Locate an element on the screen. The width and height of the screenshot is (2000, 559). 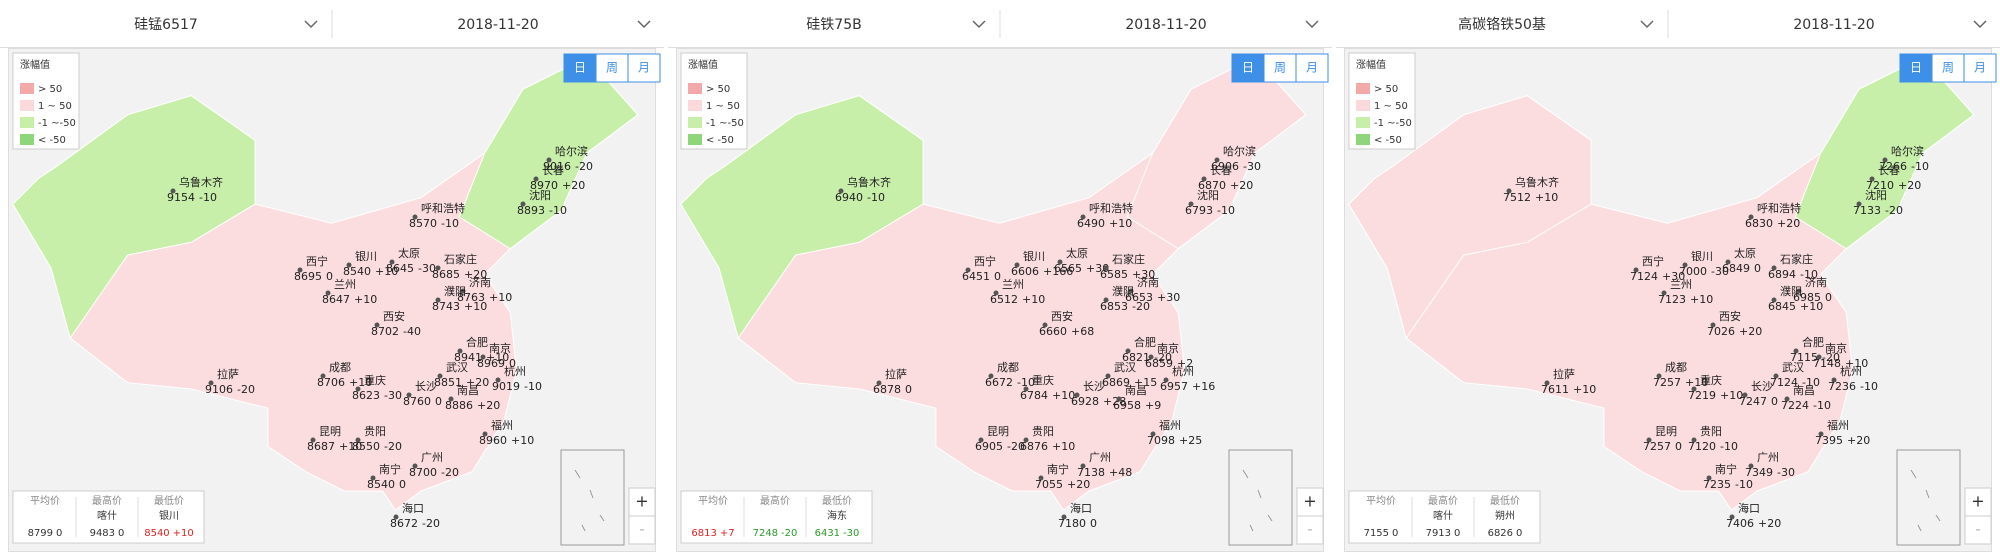
city-price: 7120 -10 is located at coordinates (1713, 446).